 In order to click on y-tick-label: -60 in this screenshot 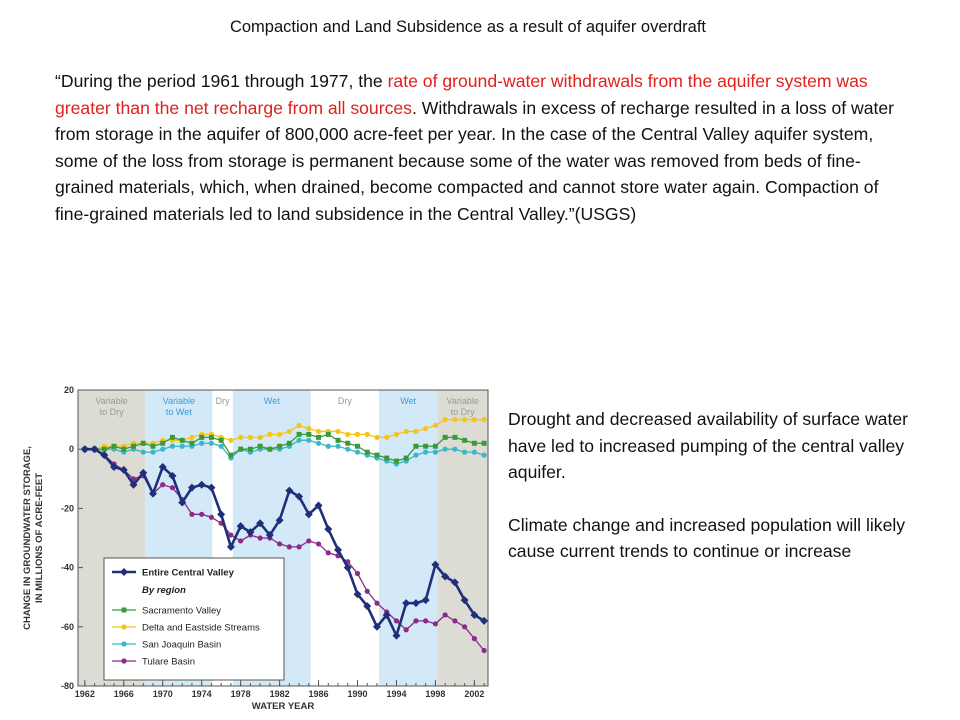, I will do `click(67, 627)`.